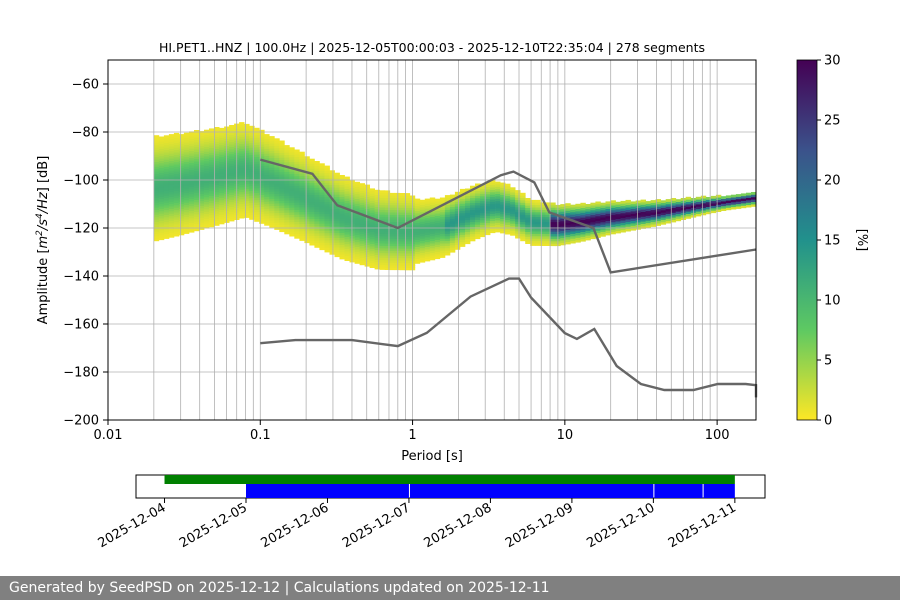 This screenshot has height=600, width=900. I want to click on timeline-tick-label: 2025-12-07, so click(376, 525).